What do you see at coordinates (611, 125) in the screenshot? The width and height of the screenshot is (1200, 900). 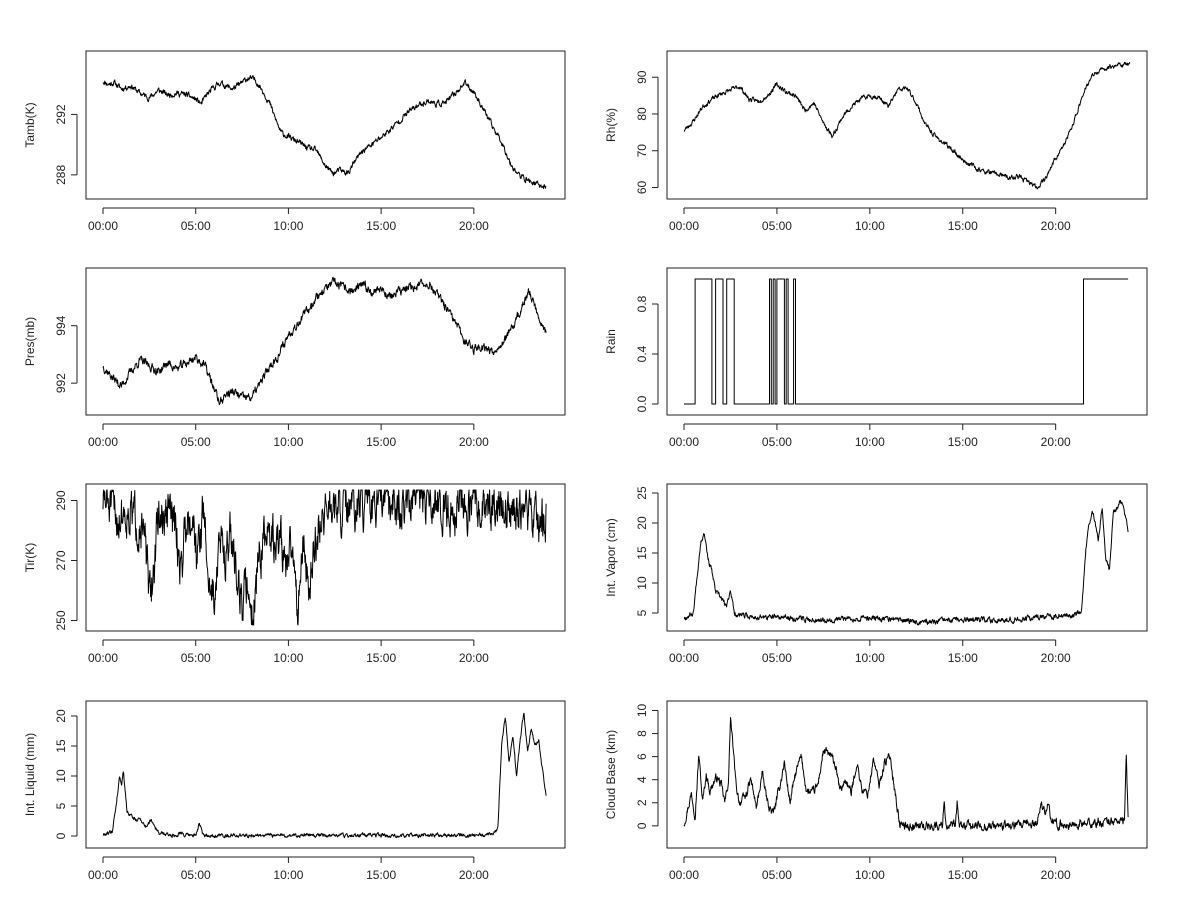 I see `y-axis-title: Rh(%)` at bounding box center [611, 125].